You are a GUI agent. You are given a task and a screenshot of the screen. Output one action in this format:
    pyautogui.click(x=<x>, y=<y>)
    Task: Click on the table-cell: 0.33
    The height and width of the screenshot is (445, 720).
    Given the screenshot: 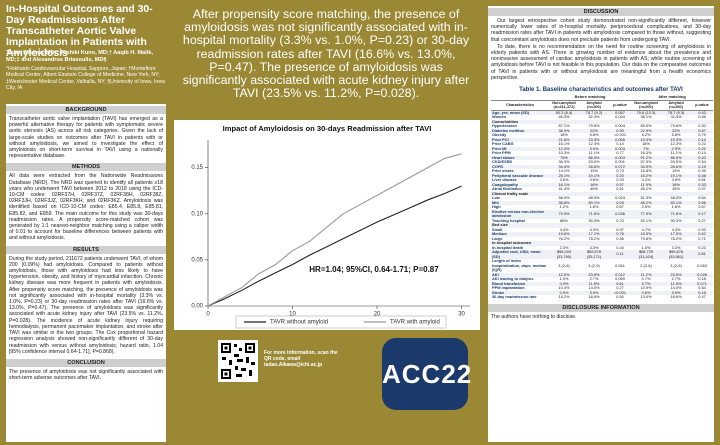 What is the action you would take?
    pyautogui.click(x=702, y=184)
    